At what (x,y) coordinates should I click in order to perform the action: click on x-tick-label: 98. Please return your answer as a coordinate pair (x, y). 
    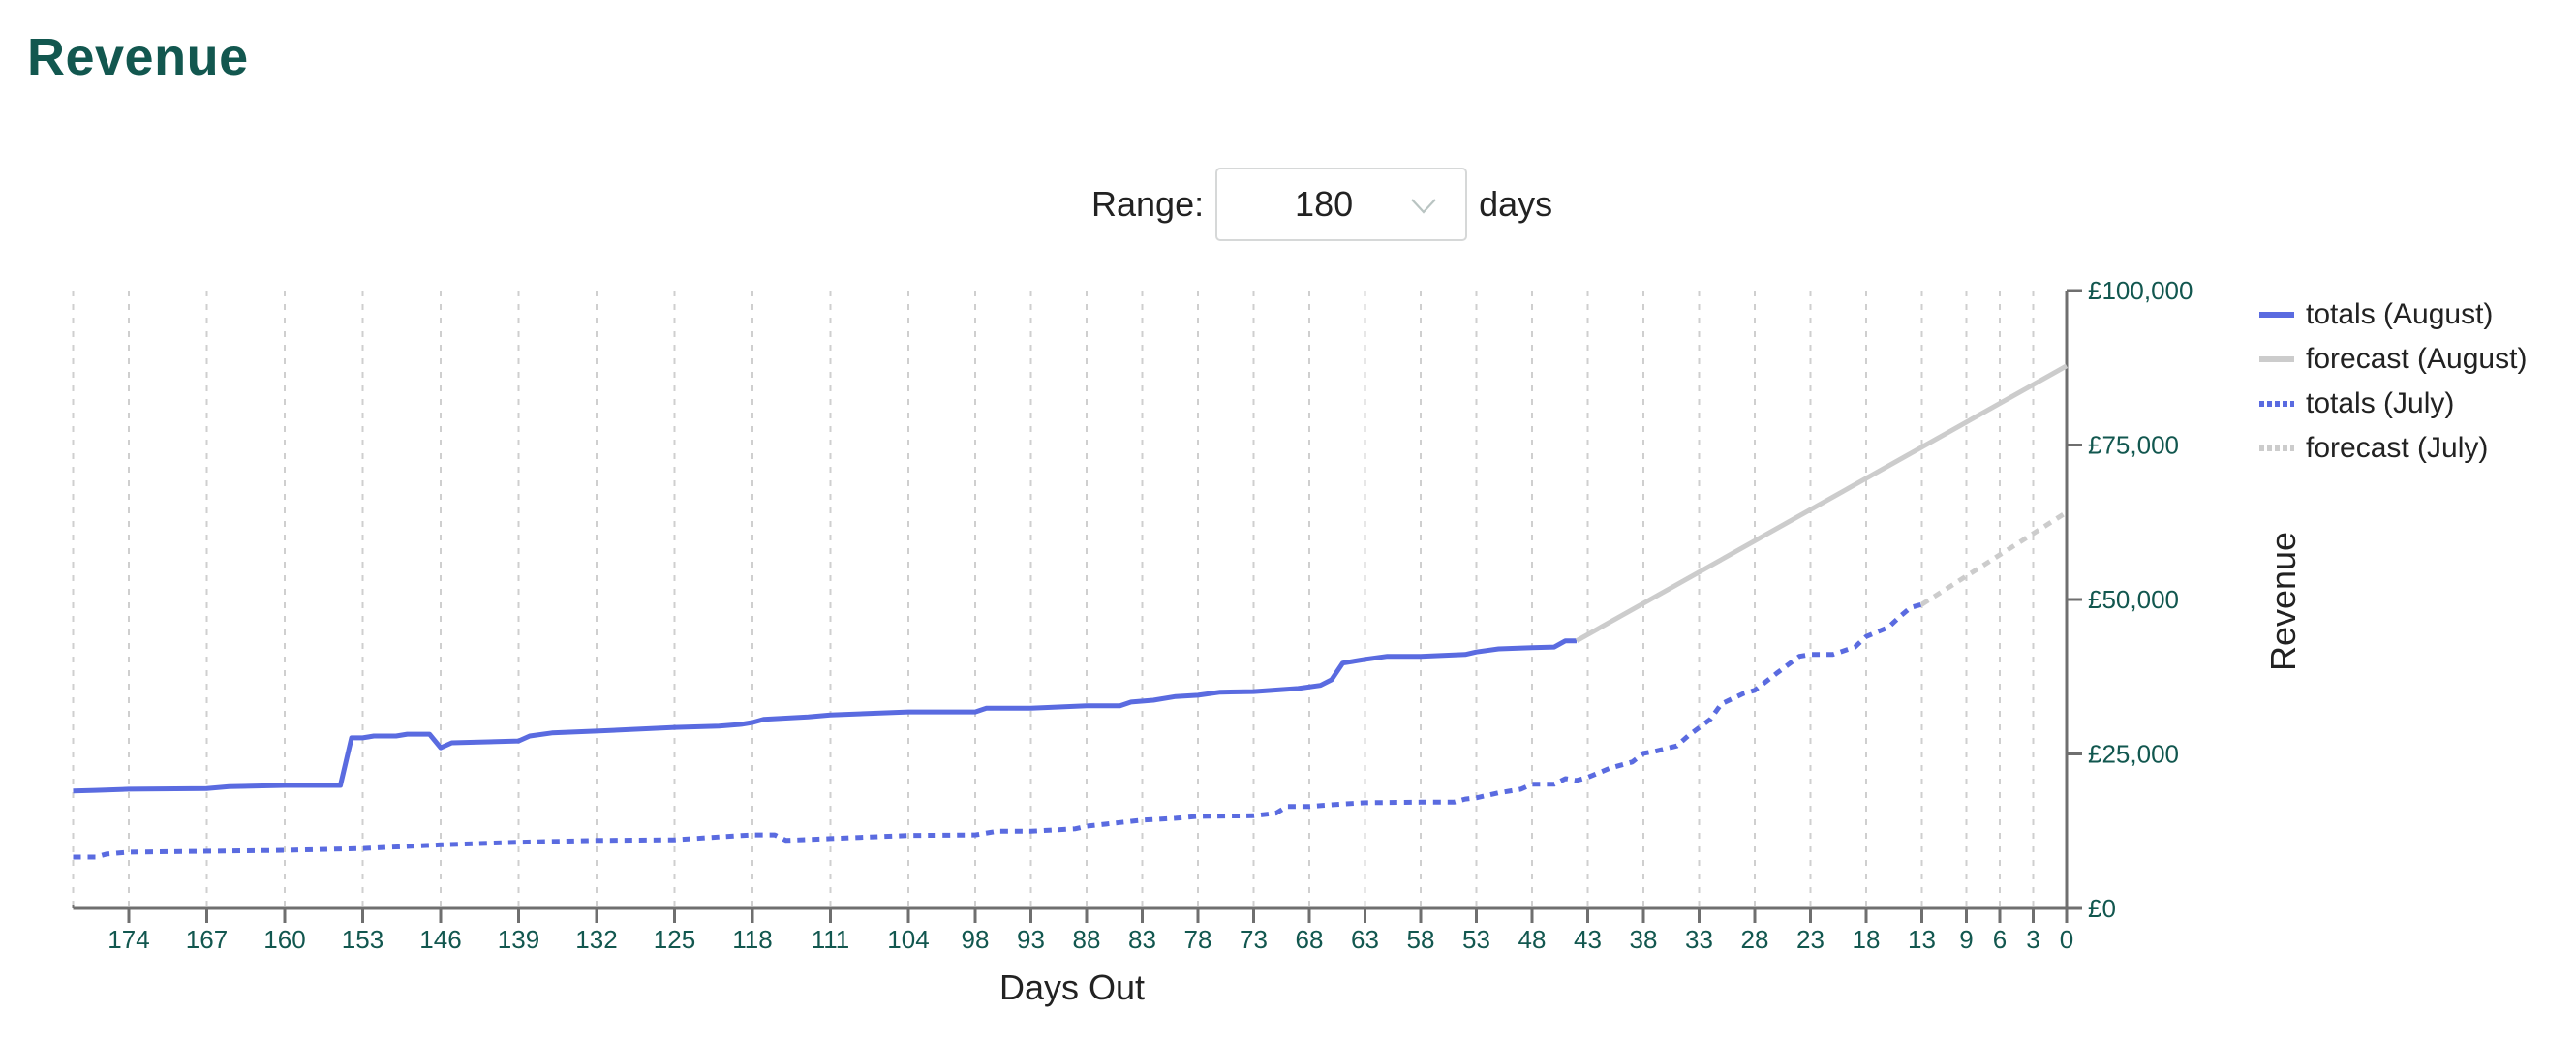
    Looking at the image, I should click on (976, 940).